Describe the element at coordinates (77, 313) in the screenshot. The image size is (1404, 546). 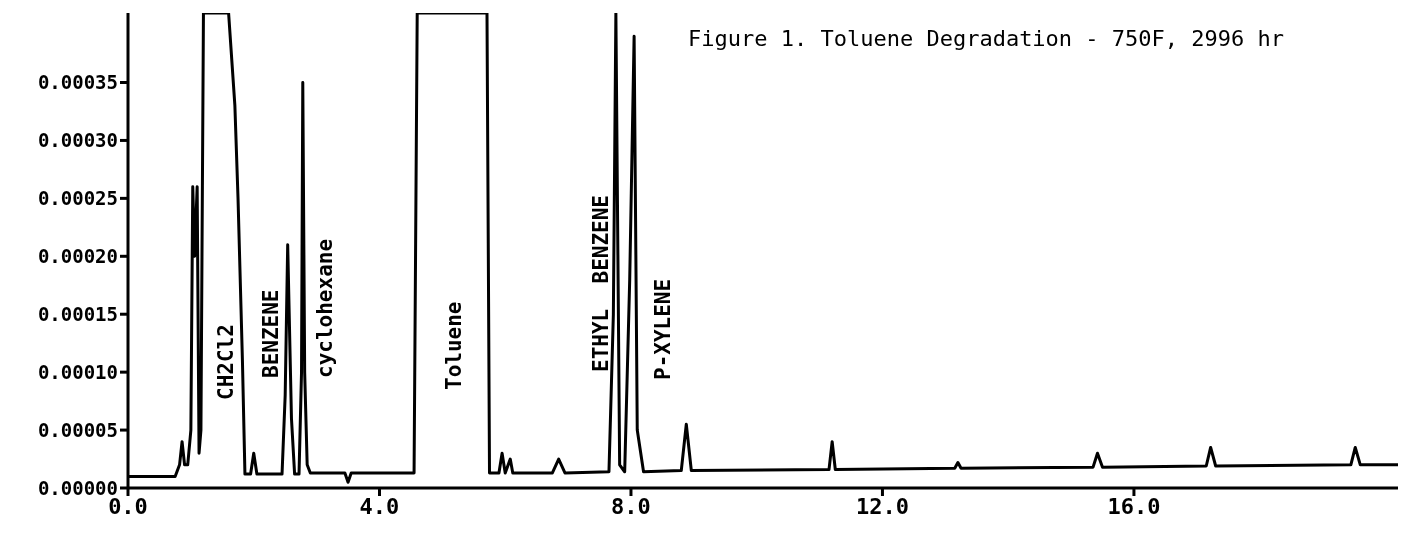
I see `y-tick-label: 0.00015` at that location.